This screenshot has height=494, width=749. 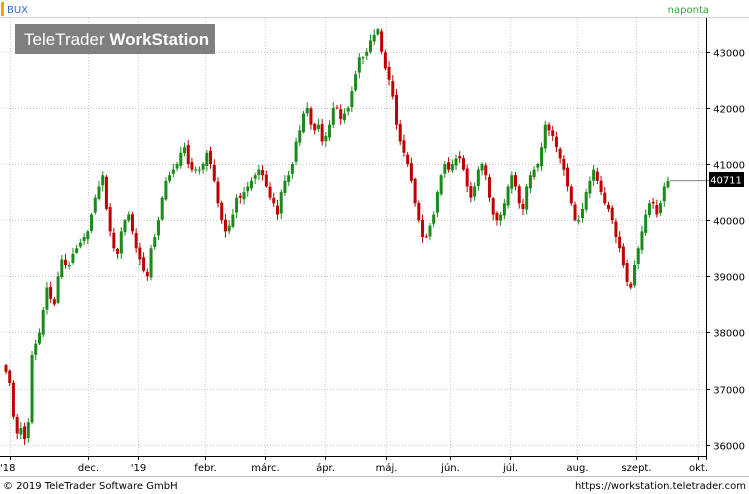 I want to click on interval-label: naponta, so click(x=688, y=10).